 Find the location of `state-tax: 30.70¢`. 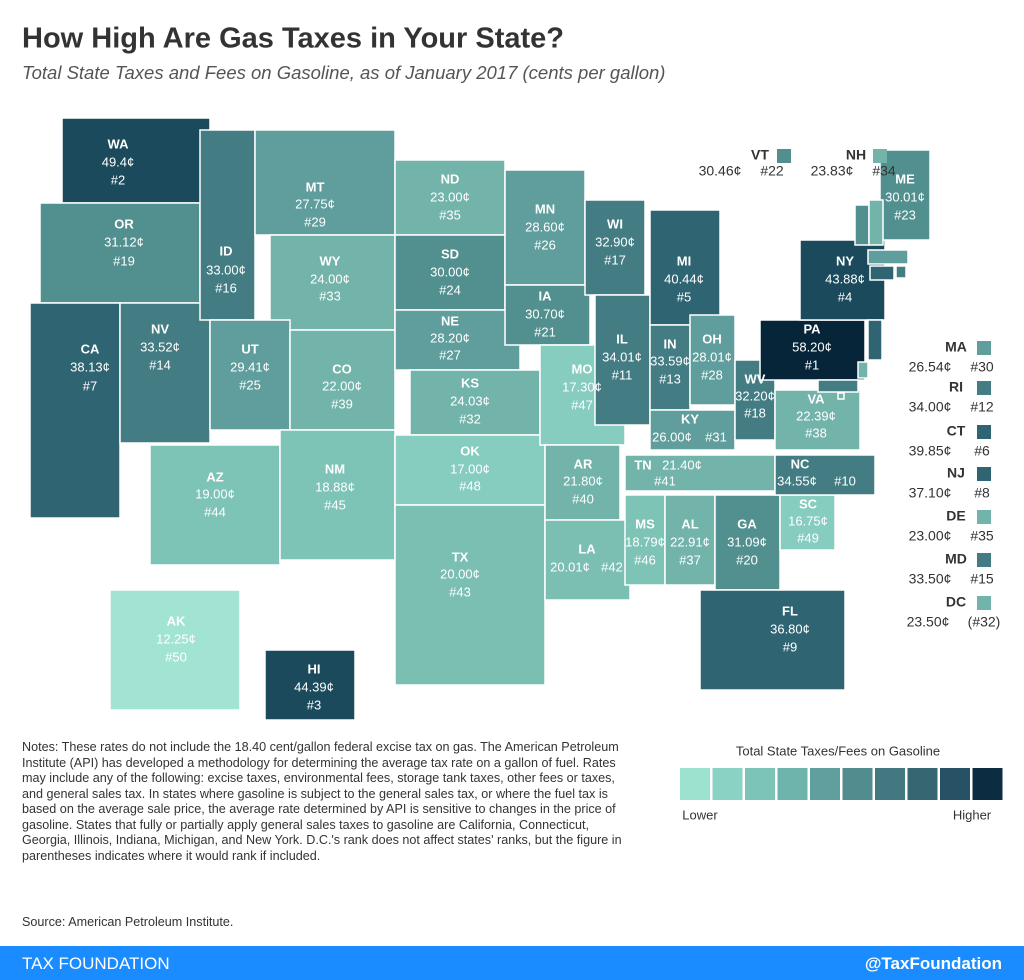

state-tax: 30.70¢ is located at coordinates (545, 313).